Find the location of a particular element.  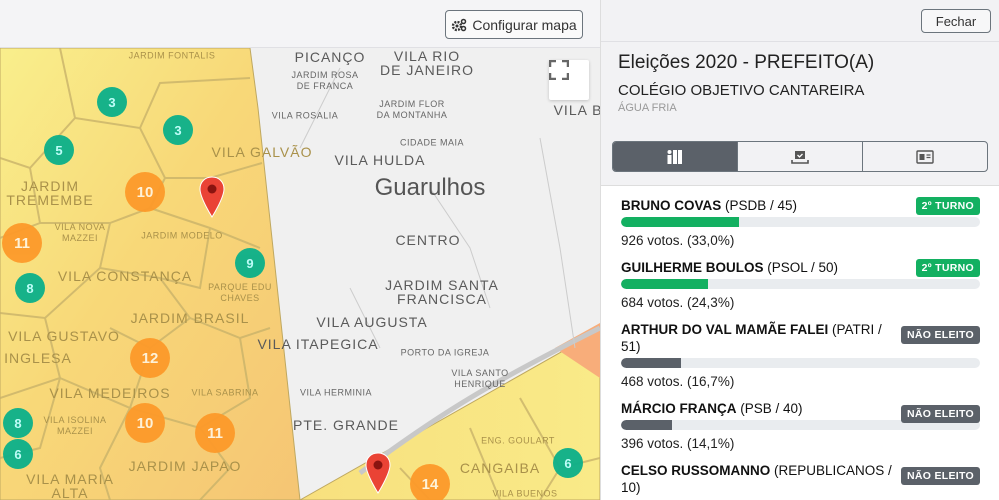

map-place-label: VILA NOVA MAZZEI is located at coordinates (80, 232).